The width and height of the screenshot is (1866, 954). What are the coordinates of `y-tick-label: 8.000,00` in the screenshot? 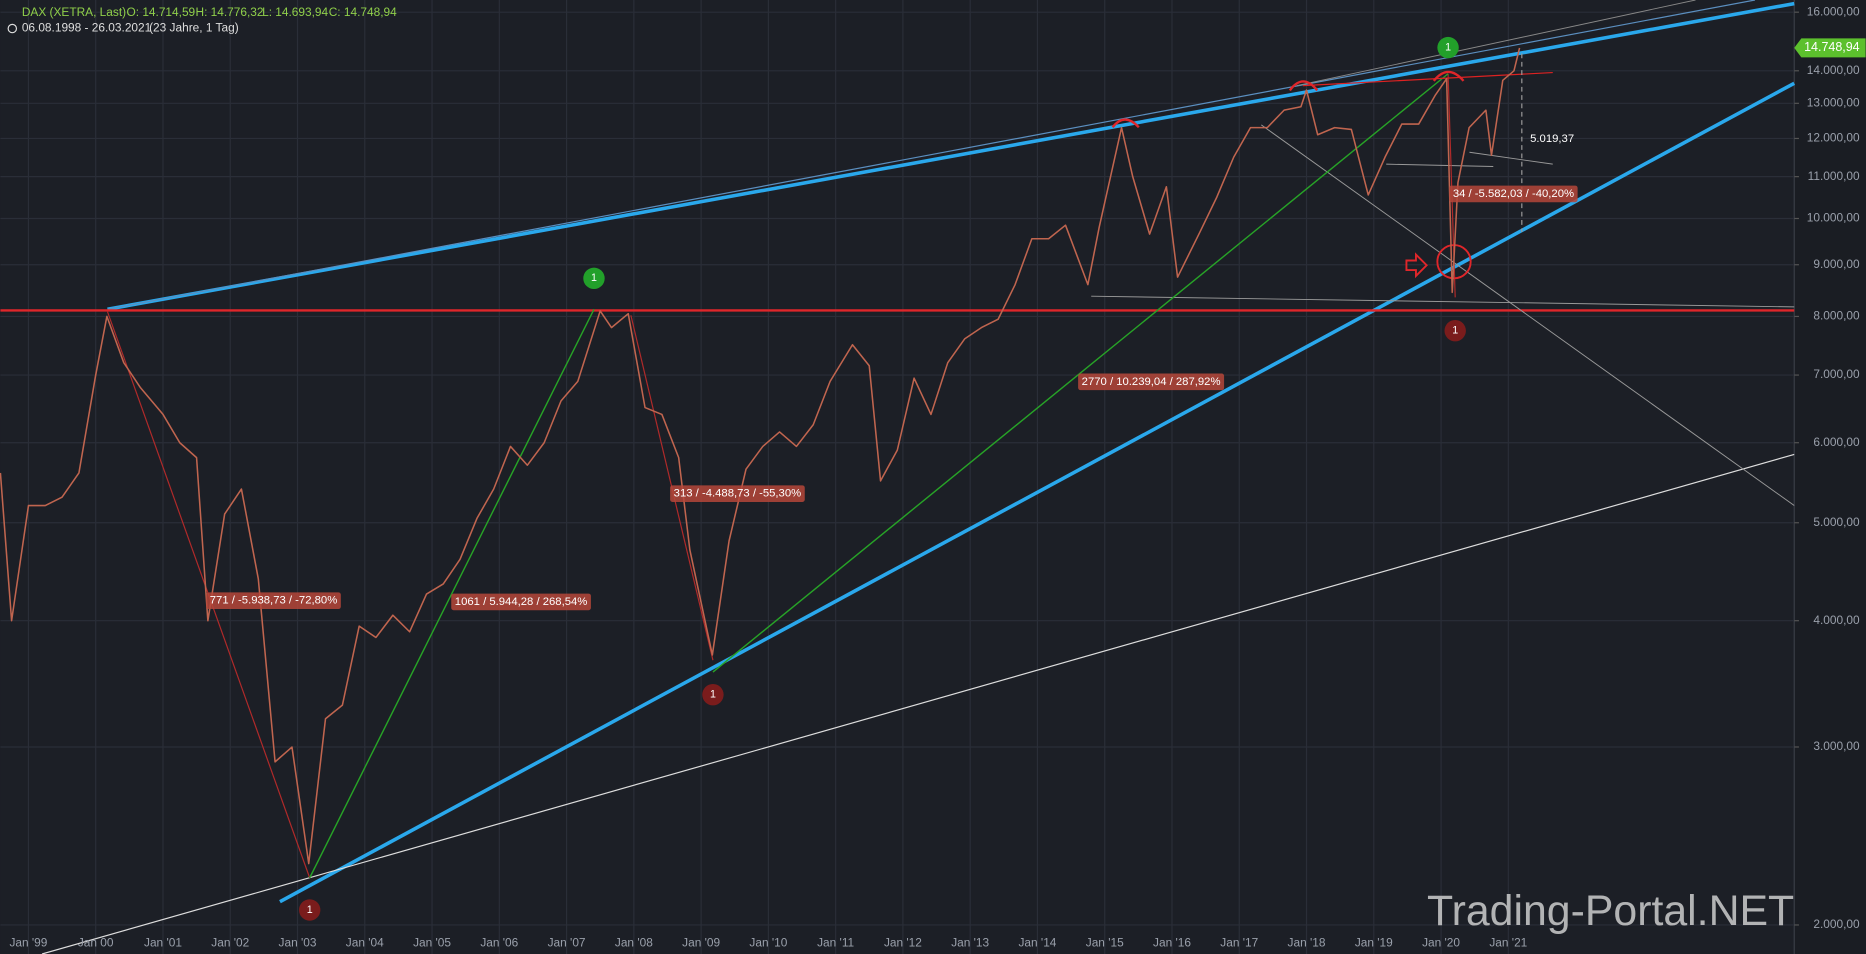 It's located at (1836, 316).